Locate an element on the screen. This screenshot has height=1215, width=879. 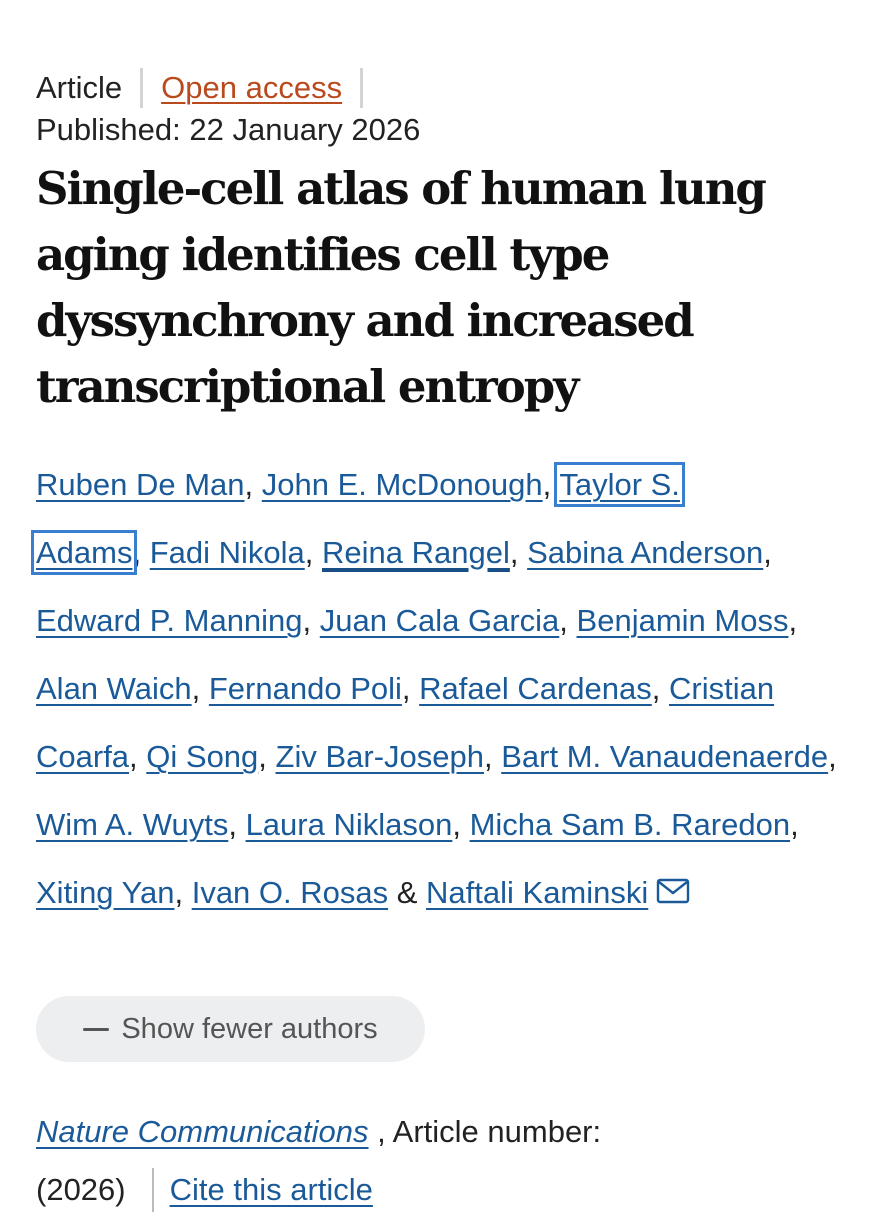
publication-year: (2026) is located at coordinates (81, 1189).